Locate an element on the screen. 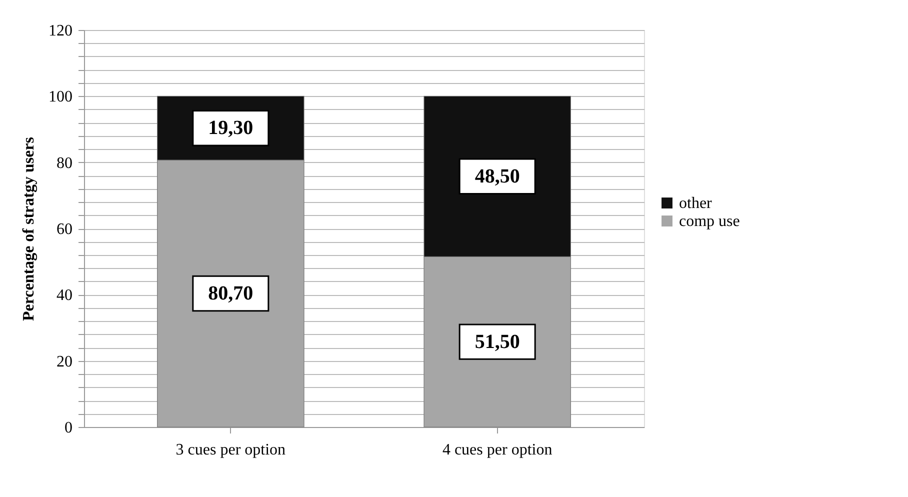 This screenshot has width=908, height=497. data-label: 80,70 is located at coordinates (231, 293).